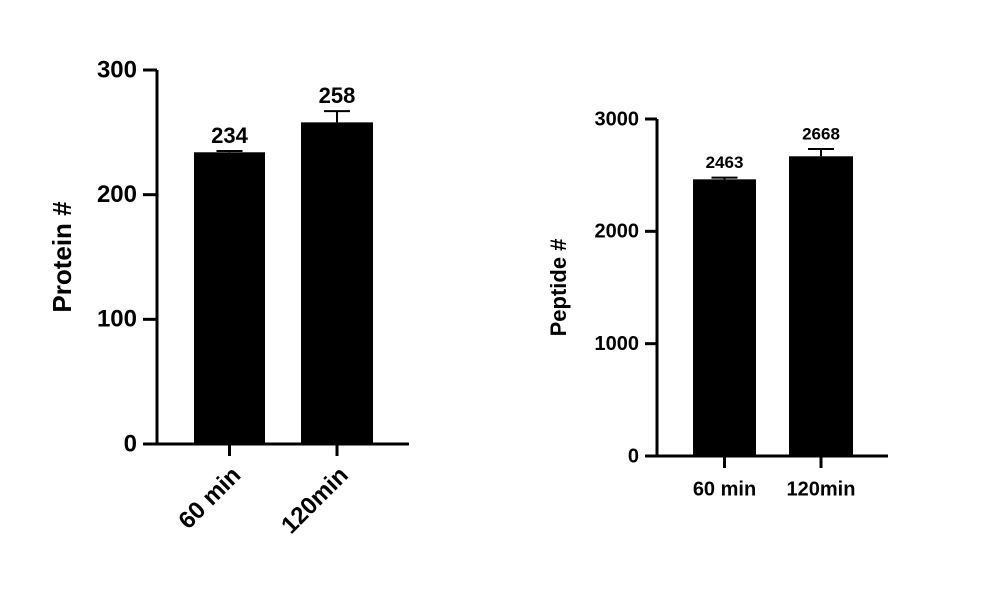 The height and width of the screenshot is (599, 982). What do you see at coordinates (229, 135) in the screenshot?
I see `value-label: 234` at bounding box center [229, 135].